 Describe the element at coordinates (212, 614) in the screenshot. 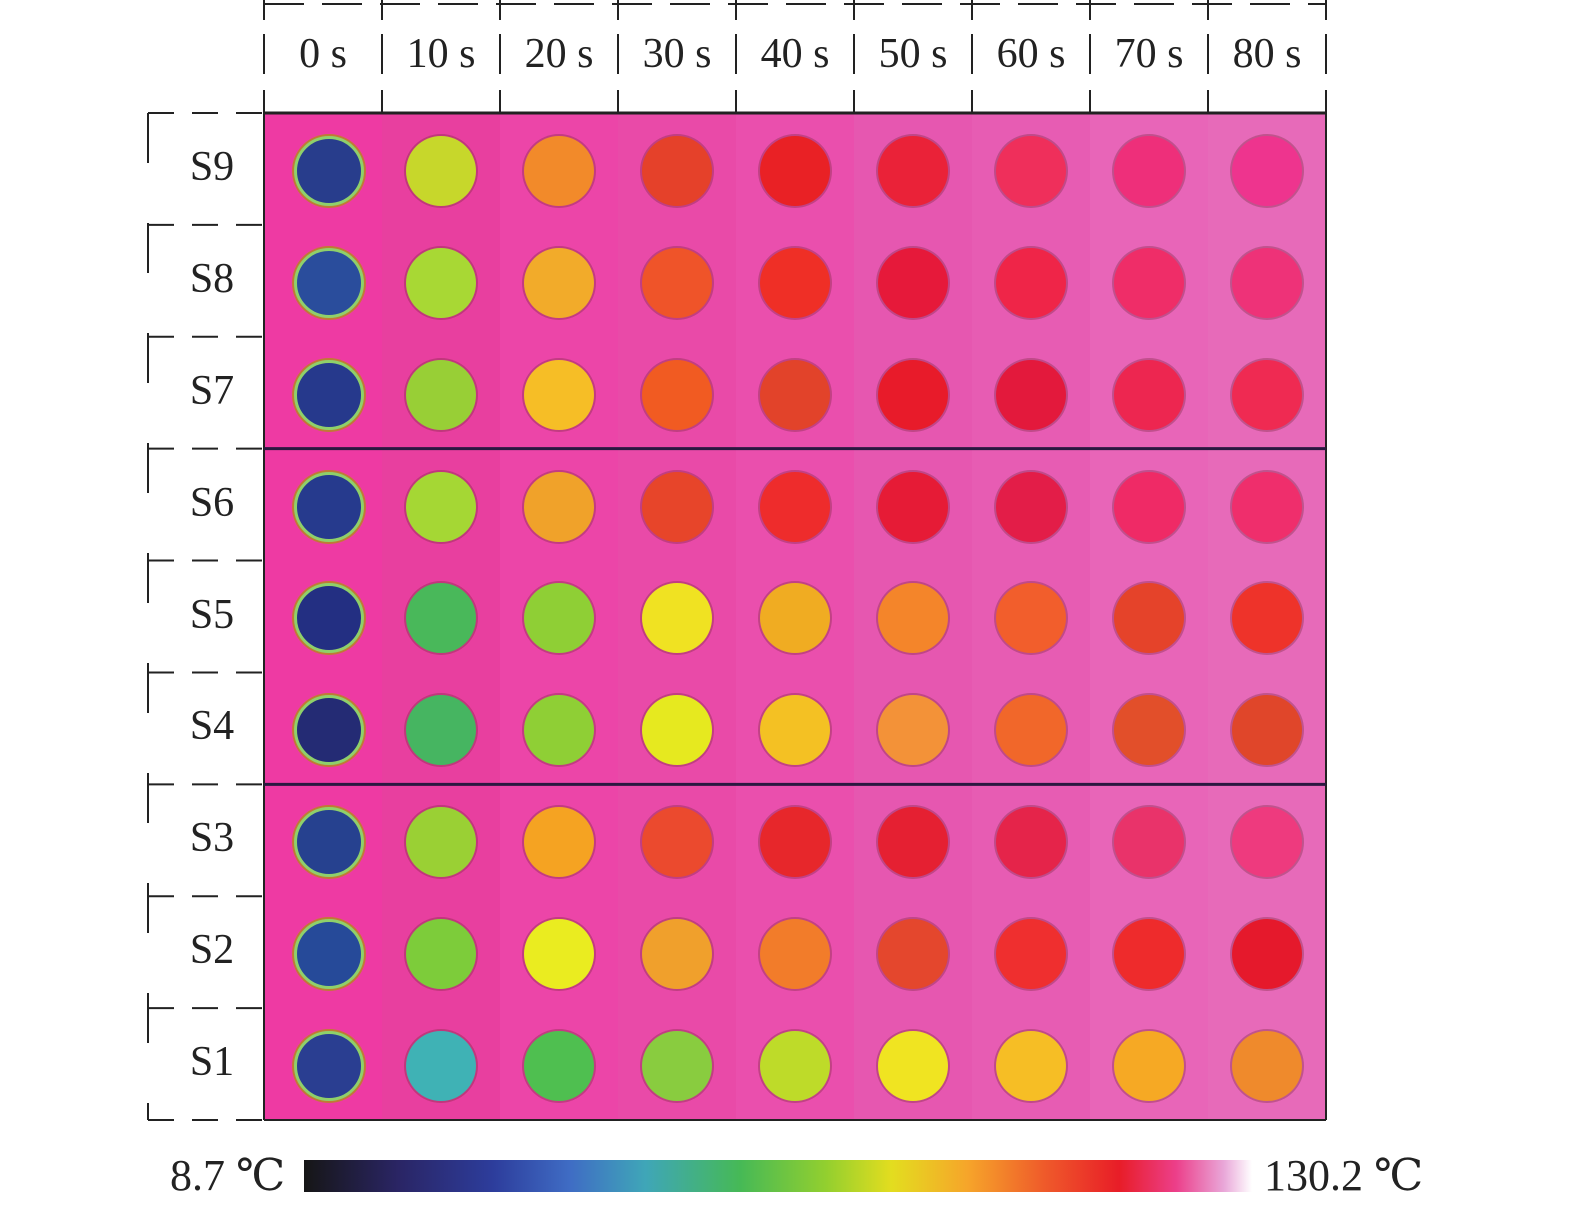

I see `sample-label: S5` at that location.